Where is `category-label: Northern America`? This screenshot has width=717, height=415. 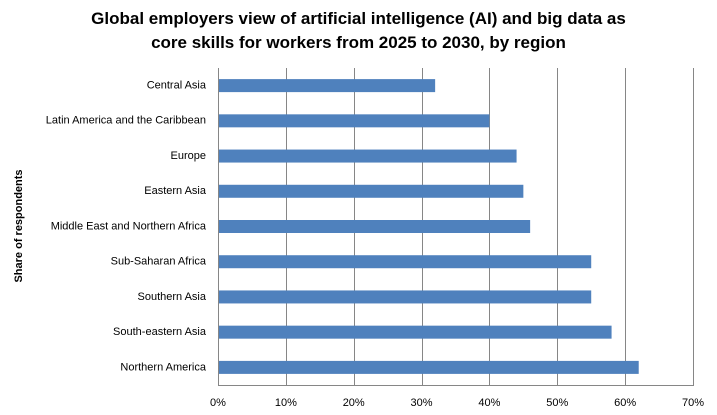 category-label: Northern America is located at coordinates (163, 367).